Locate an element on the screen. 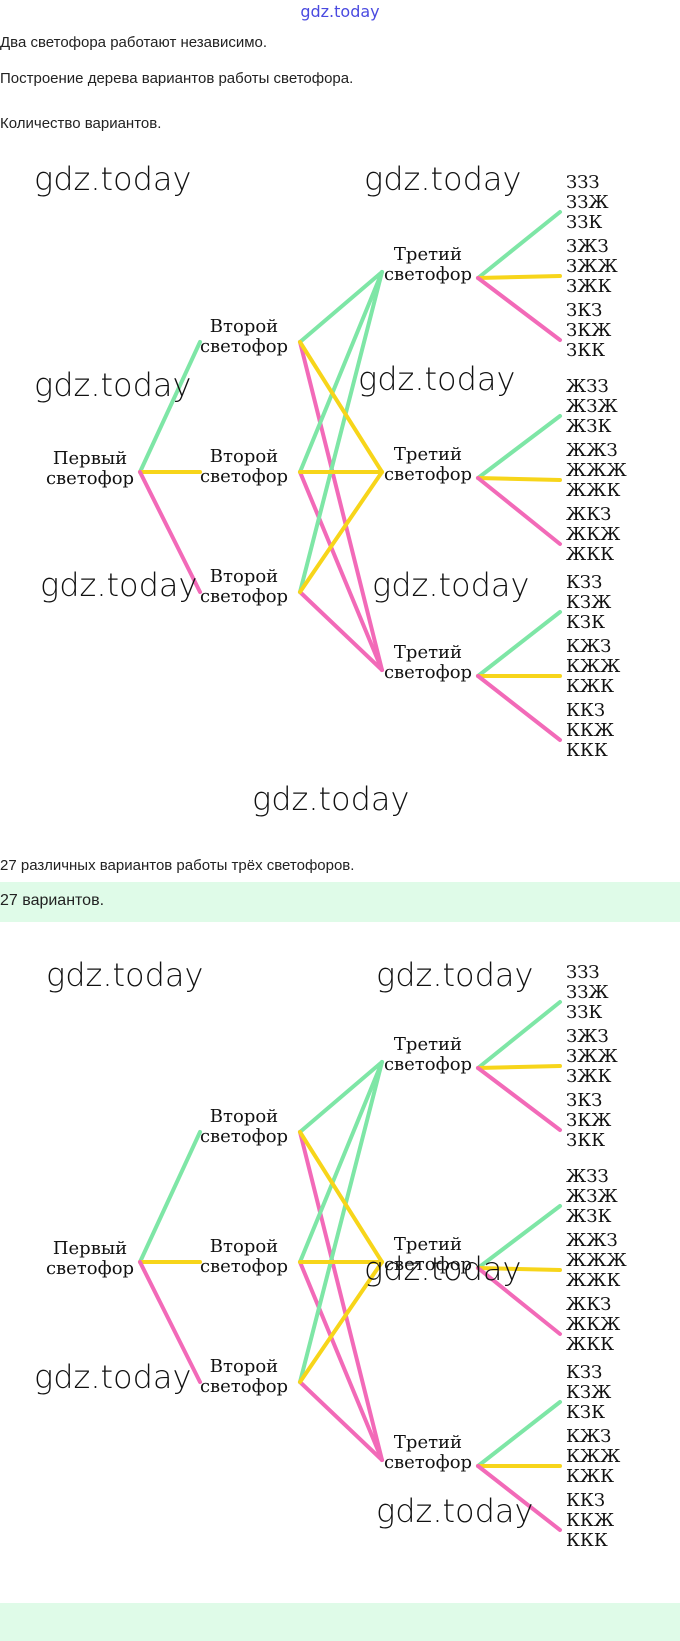 This screenshot has width=680, height=1641. outcome-leaf: ЗКК is located at coordinates (585, 1140).